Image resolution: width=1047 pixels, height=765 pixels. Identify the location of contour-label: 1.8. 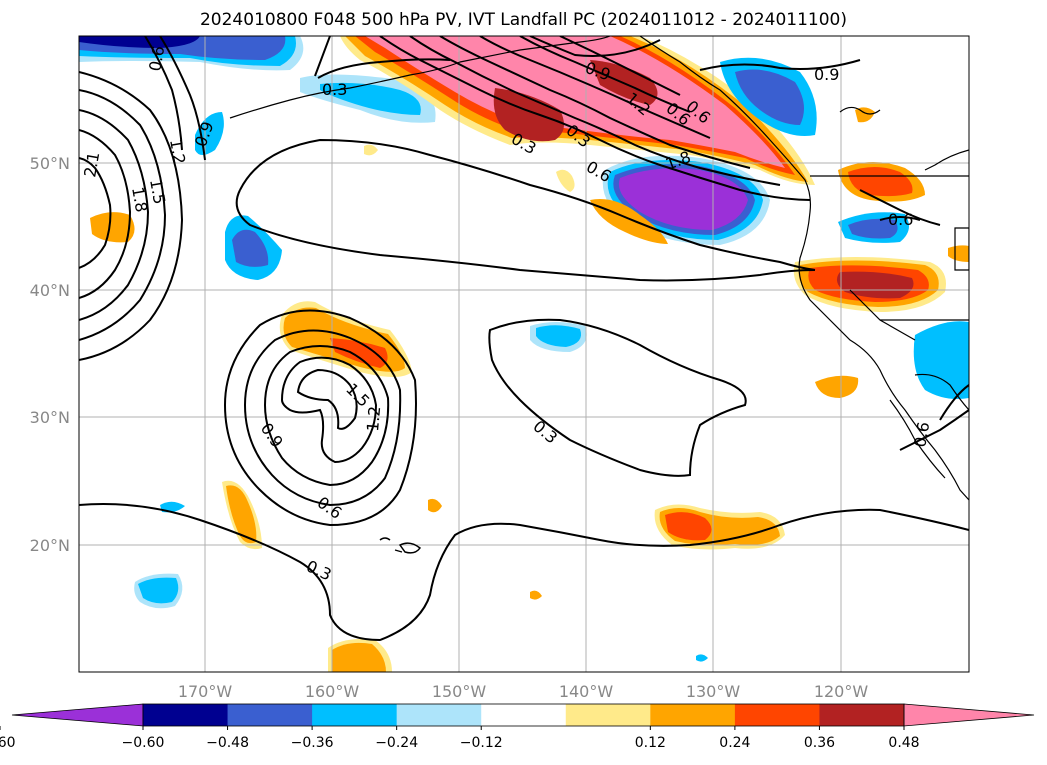
(139, 199).